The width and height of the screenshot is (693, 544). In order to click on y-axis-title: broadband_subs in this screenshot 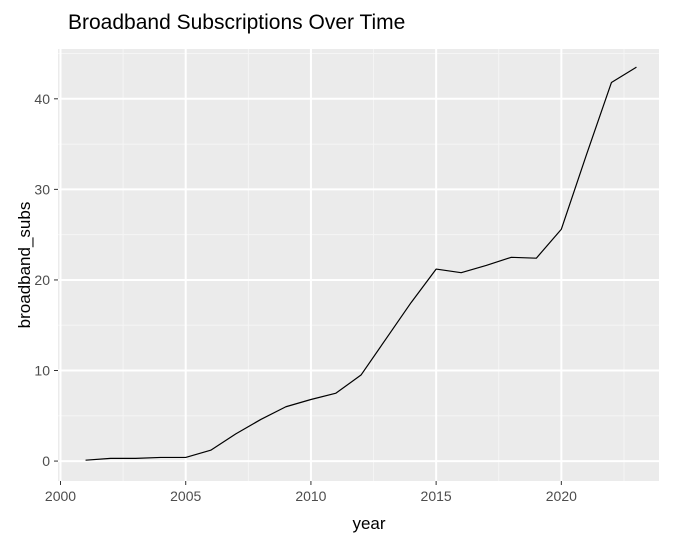, I will do `click(24, 265)`.